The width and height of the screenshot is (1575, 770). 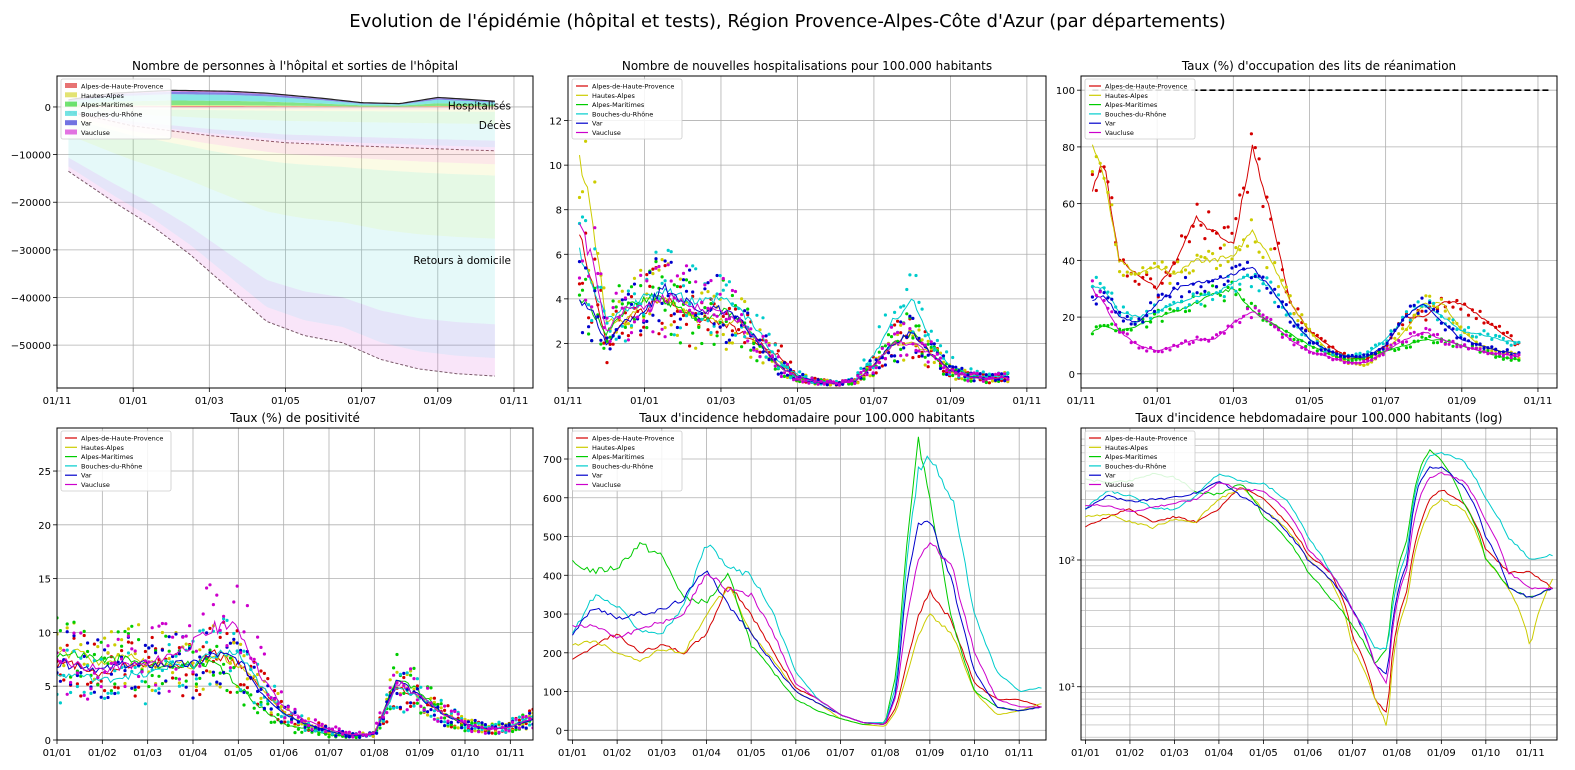 I want to click on y-tick-label: 10¹, so click(x=1066, y=688).